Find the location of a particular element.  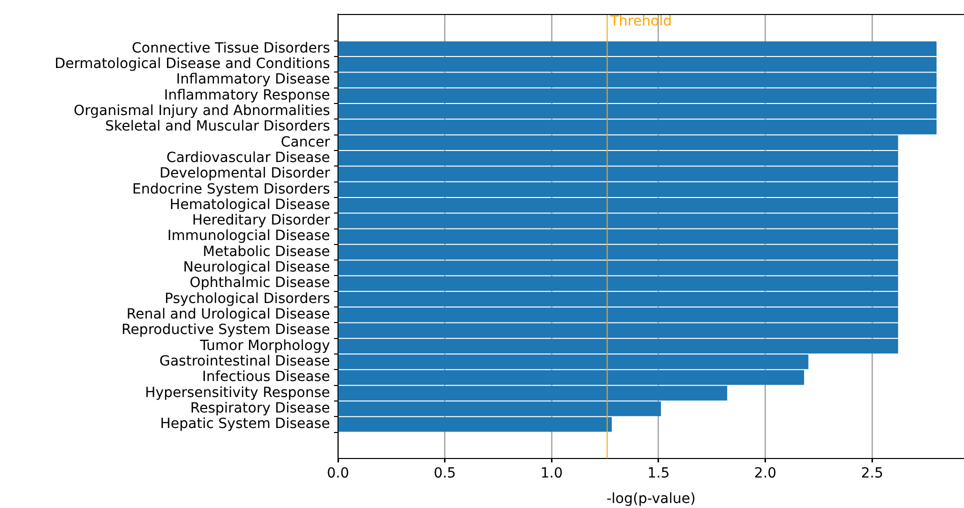

y-tick-label: Neurological Disease is located at coordinates (256, 268).